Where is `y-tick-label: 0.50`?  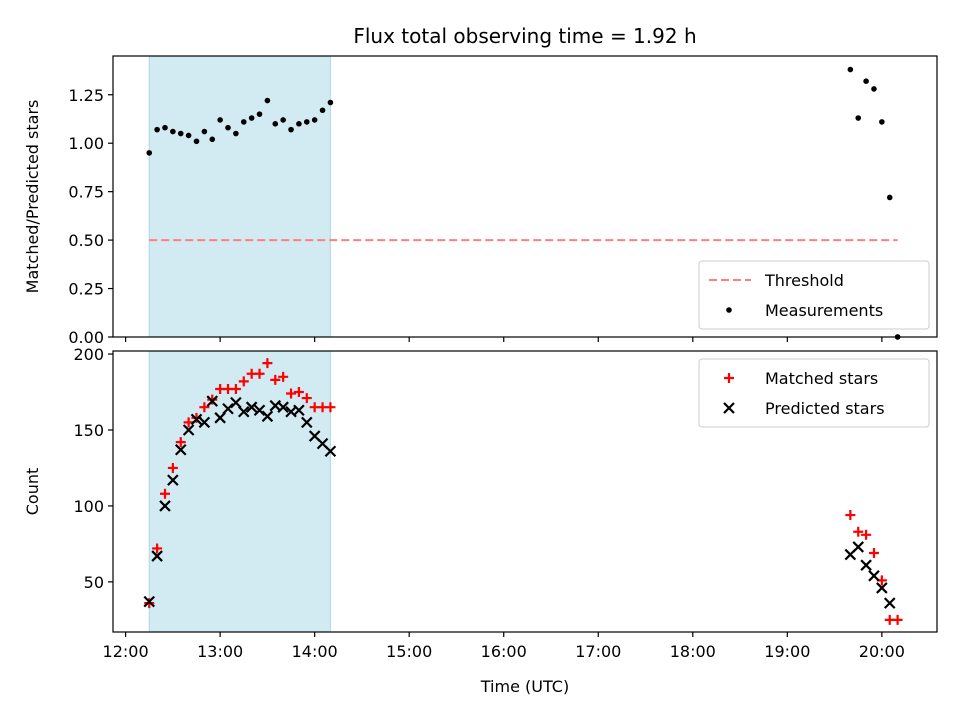 y-tick-label: 0.50 is located at coordinates (86, 240).